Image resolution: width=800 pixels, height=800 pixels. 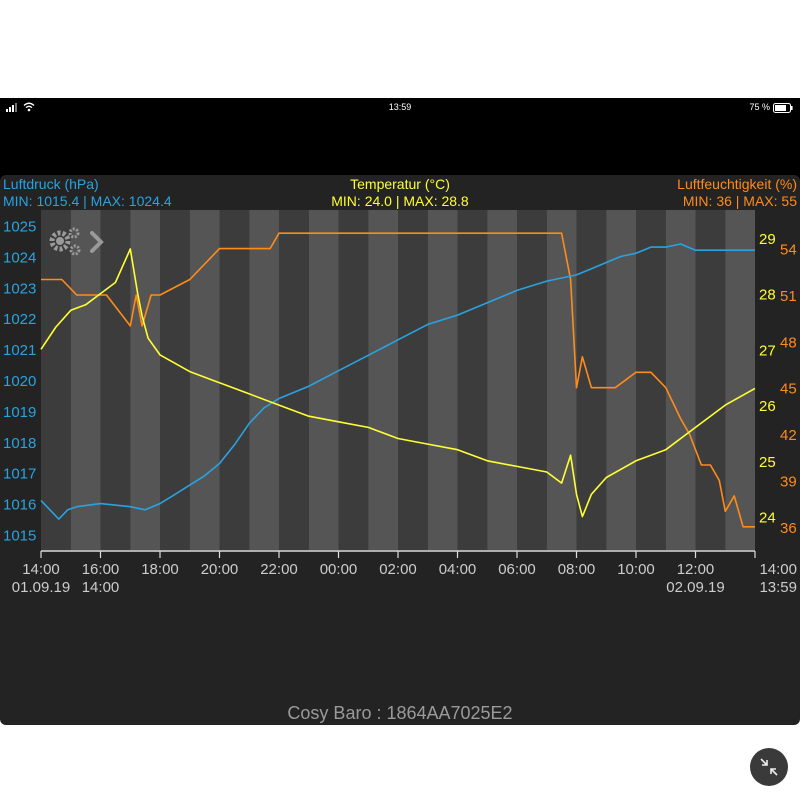 I want to click on humidity-tick-label: 48, so click(x=788, y=342).